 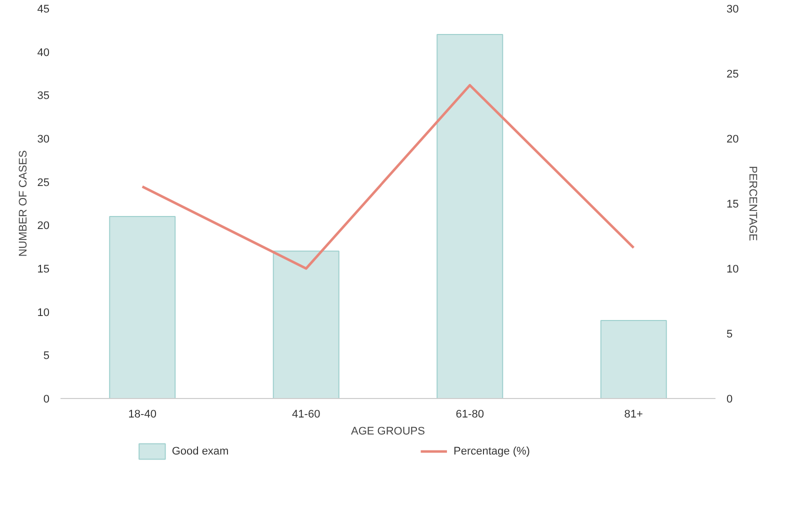 What do you see at coordinates (23, 203) in the screenshot?
I see `y-axis-title: NUMBER OF CASES` at bounding box center [23, 203].